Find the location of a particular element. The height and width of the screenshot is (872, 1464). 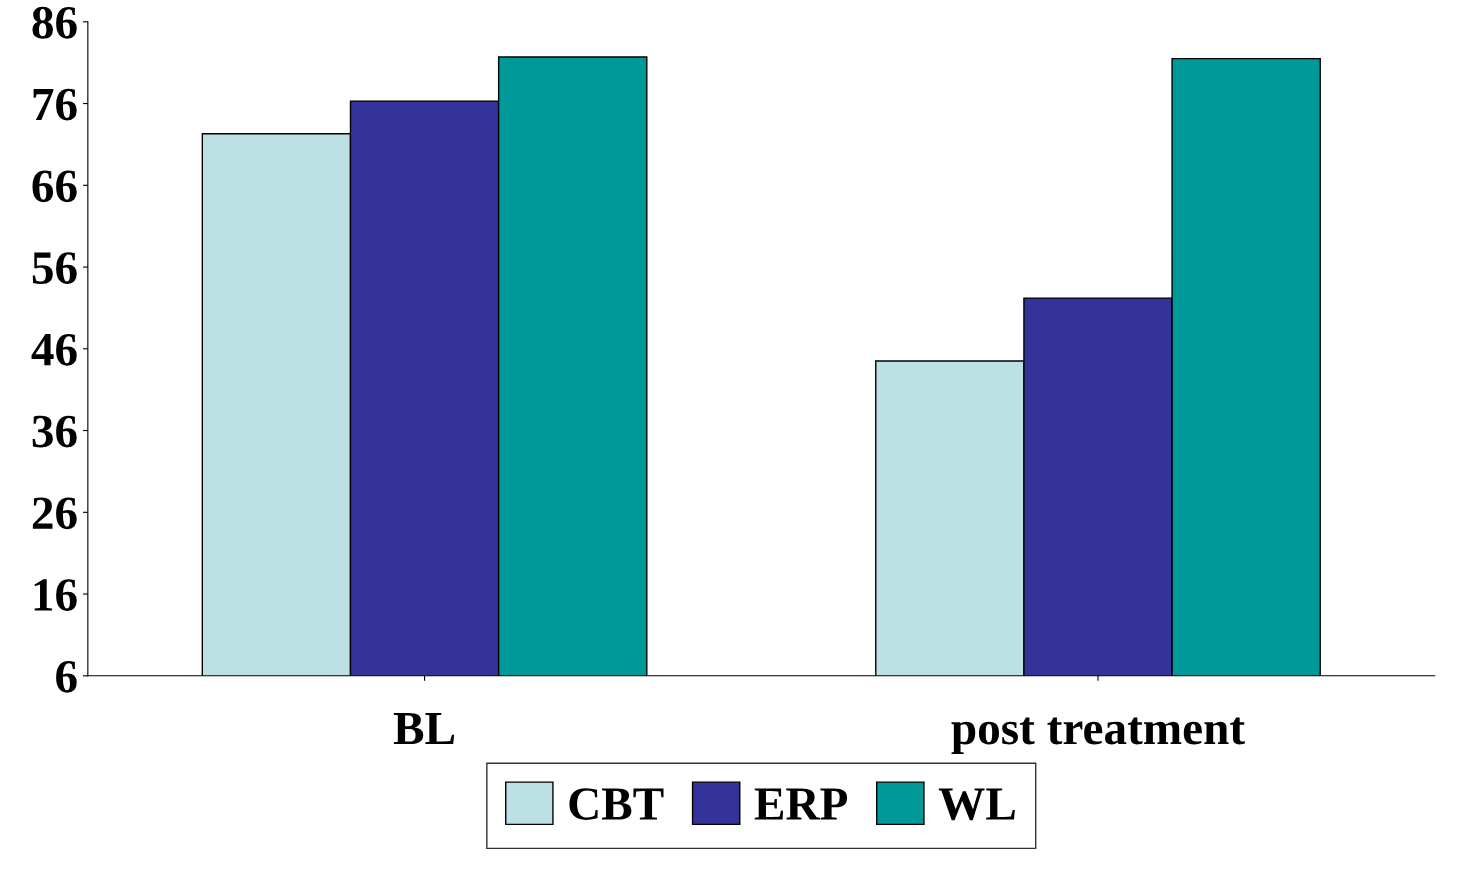

legend-label: CBT is located at coordinates (616, 804).